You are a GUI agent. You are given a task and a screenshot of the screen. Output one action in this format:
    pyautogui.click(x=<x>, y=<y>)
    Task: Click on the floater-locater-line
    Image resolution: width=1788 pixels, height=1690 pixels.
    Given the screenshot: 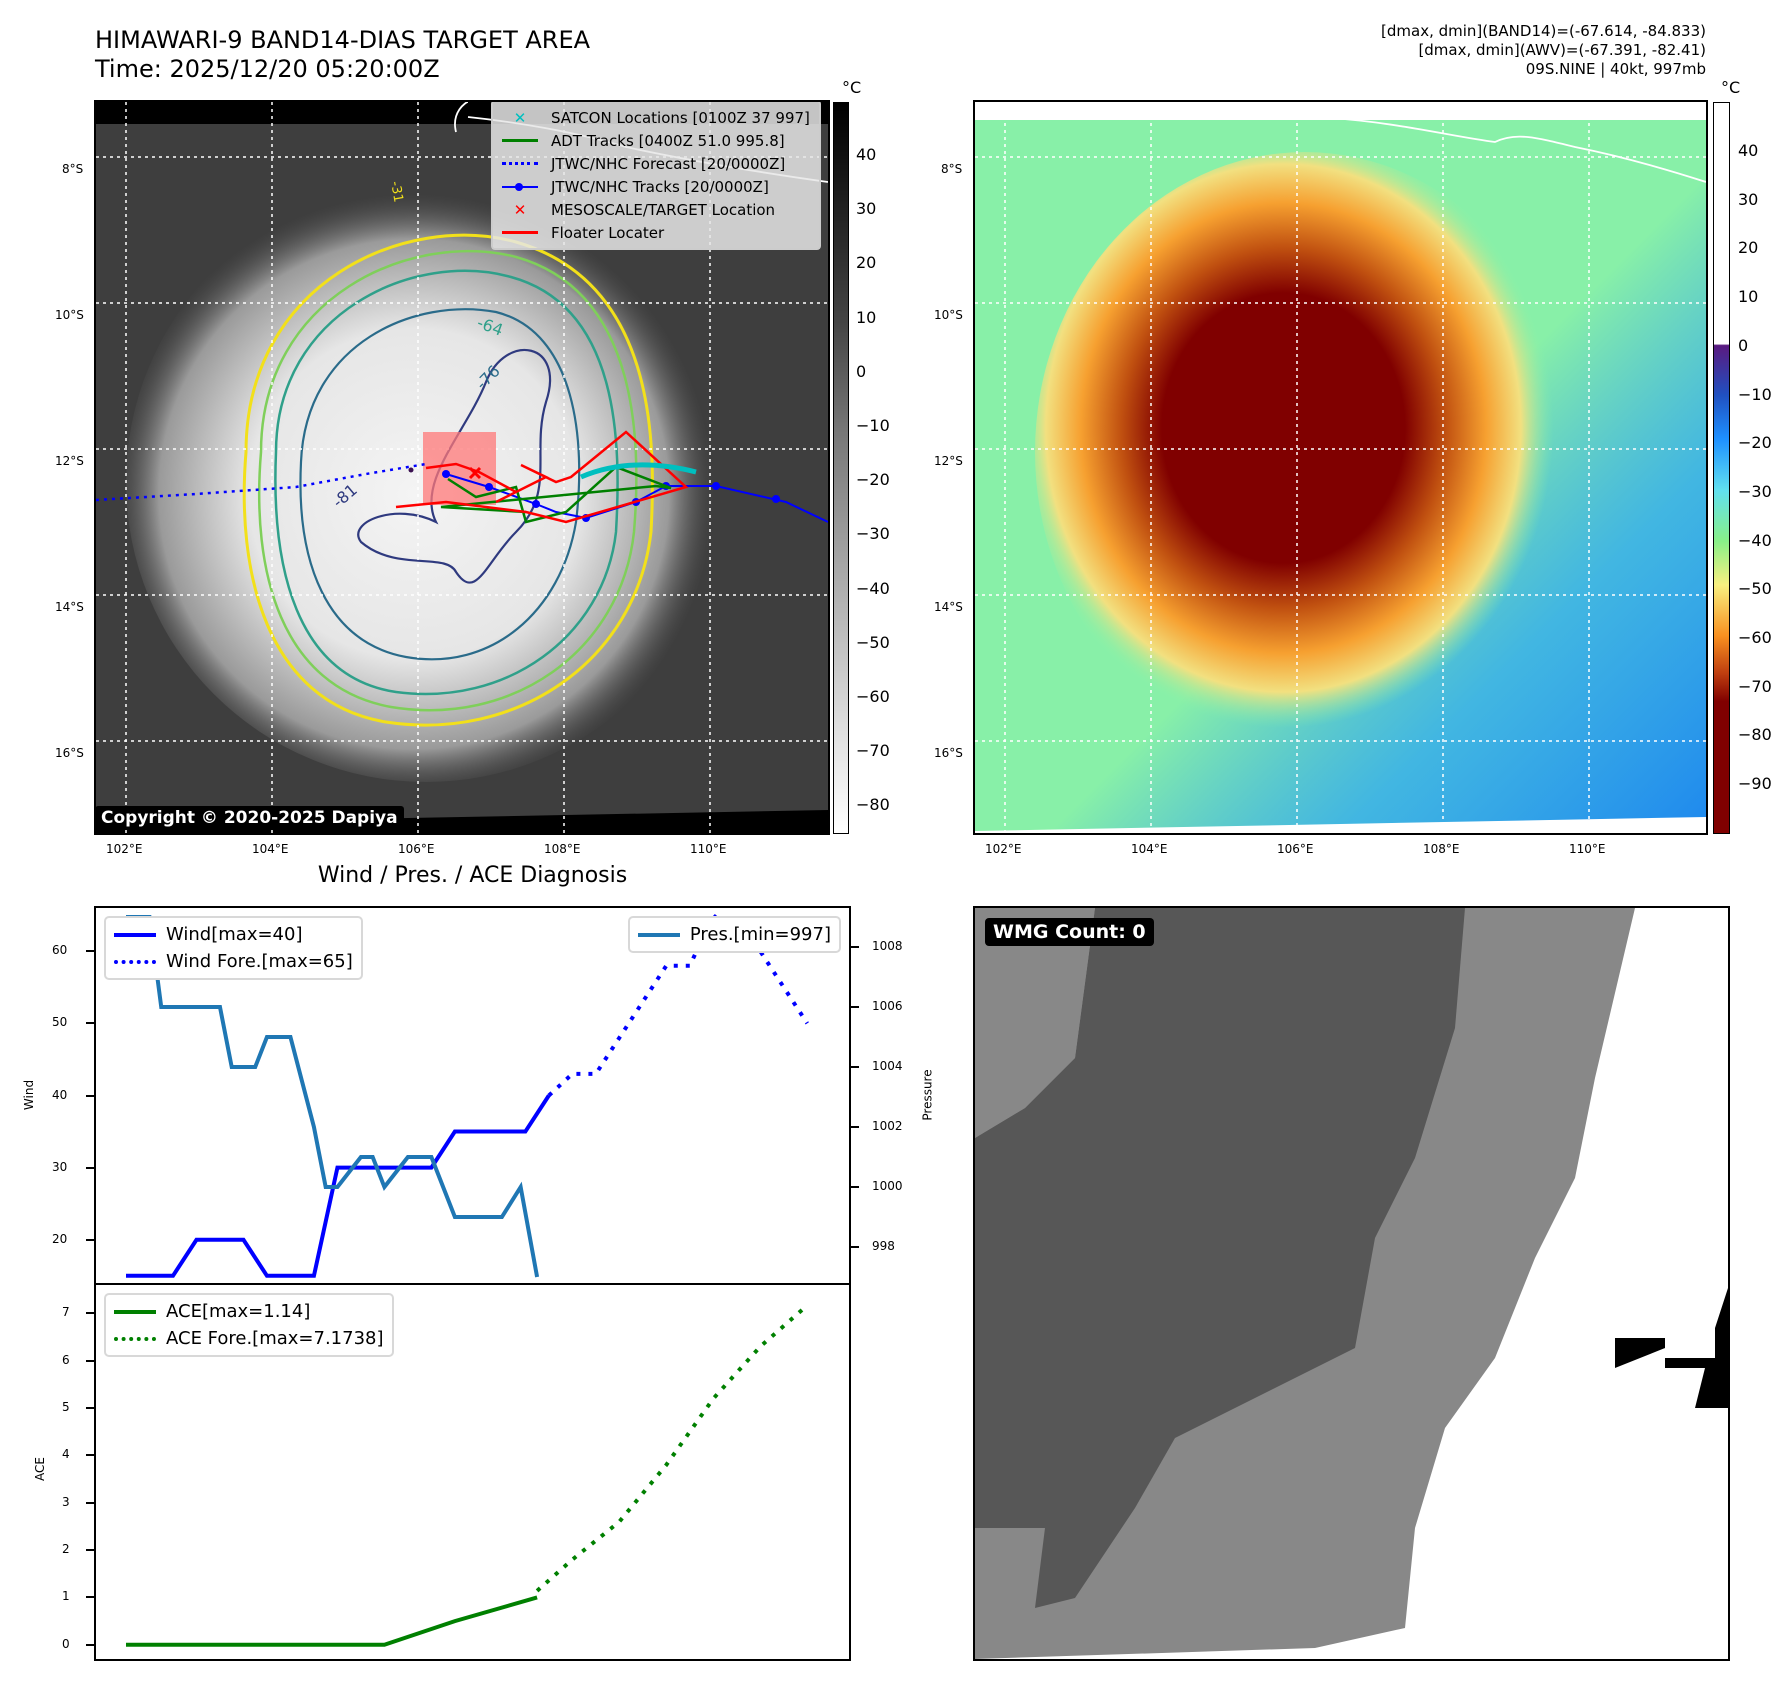 What is the action you would take?
    pyautogui.click(x=542, y=477)
    